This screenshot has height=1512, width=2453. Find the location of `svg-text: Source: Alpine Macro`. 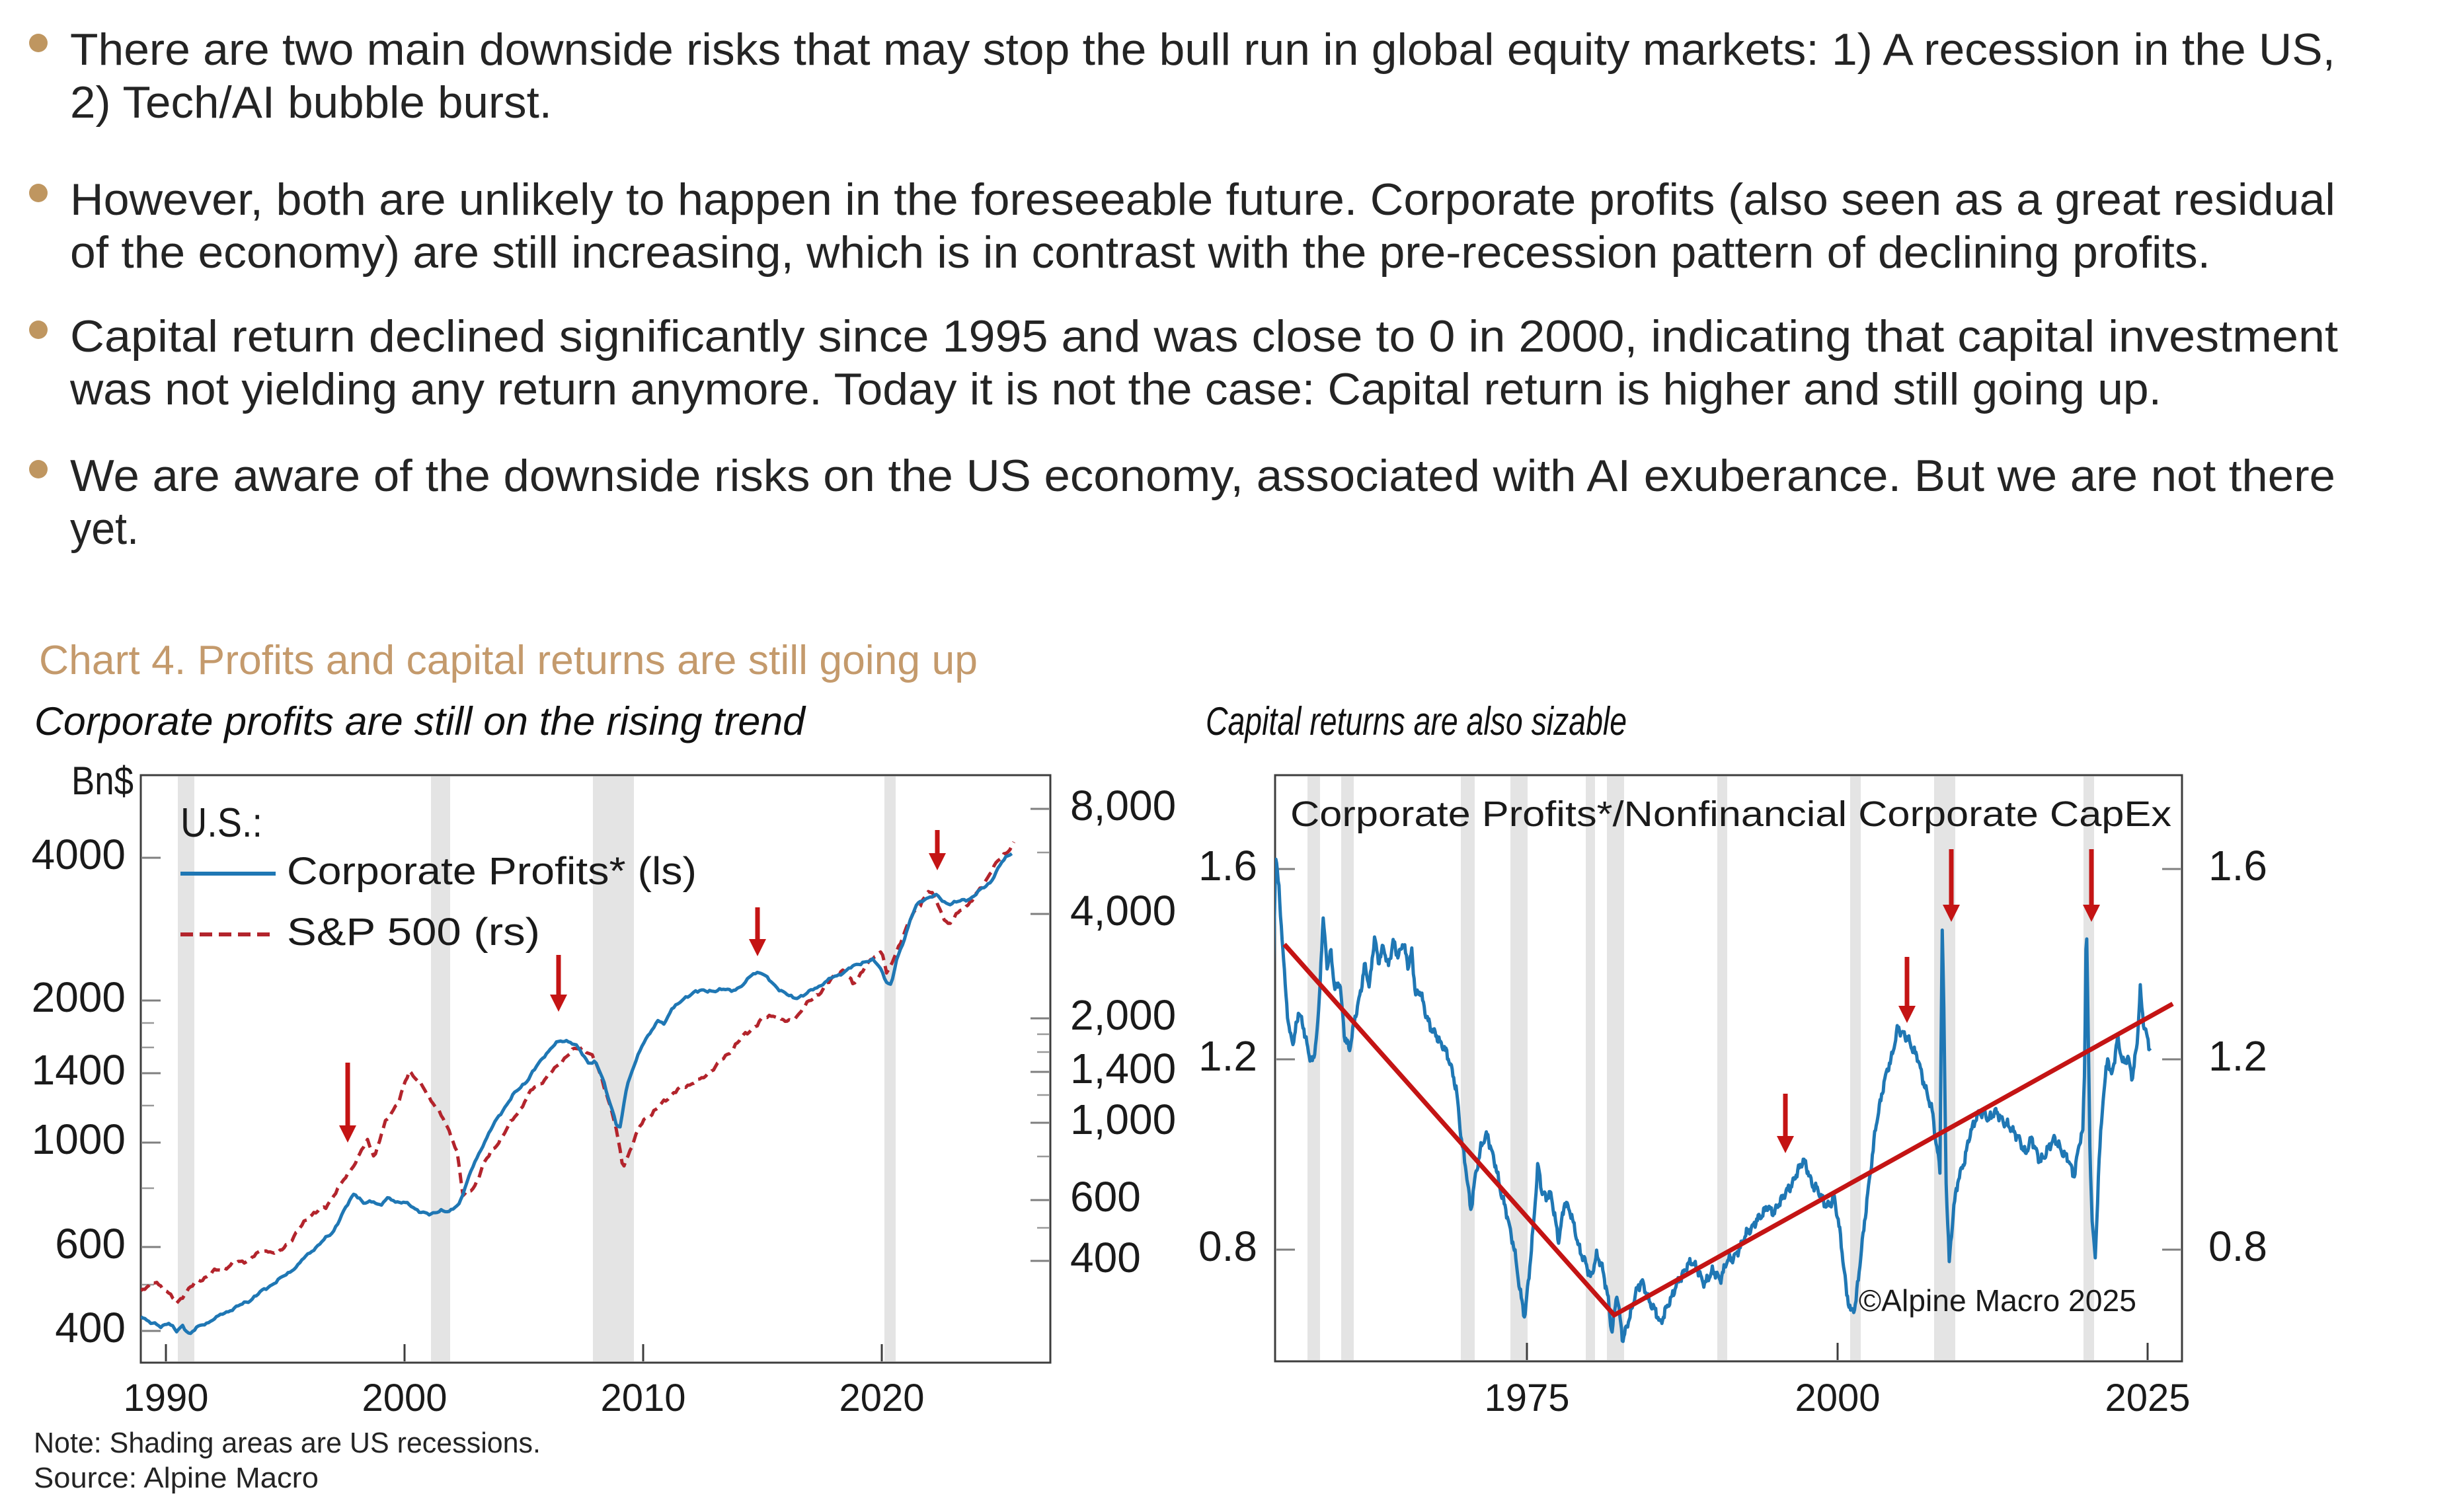

svg-text: Source: Alpine Macro is located at coordinates (177, 1478).